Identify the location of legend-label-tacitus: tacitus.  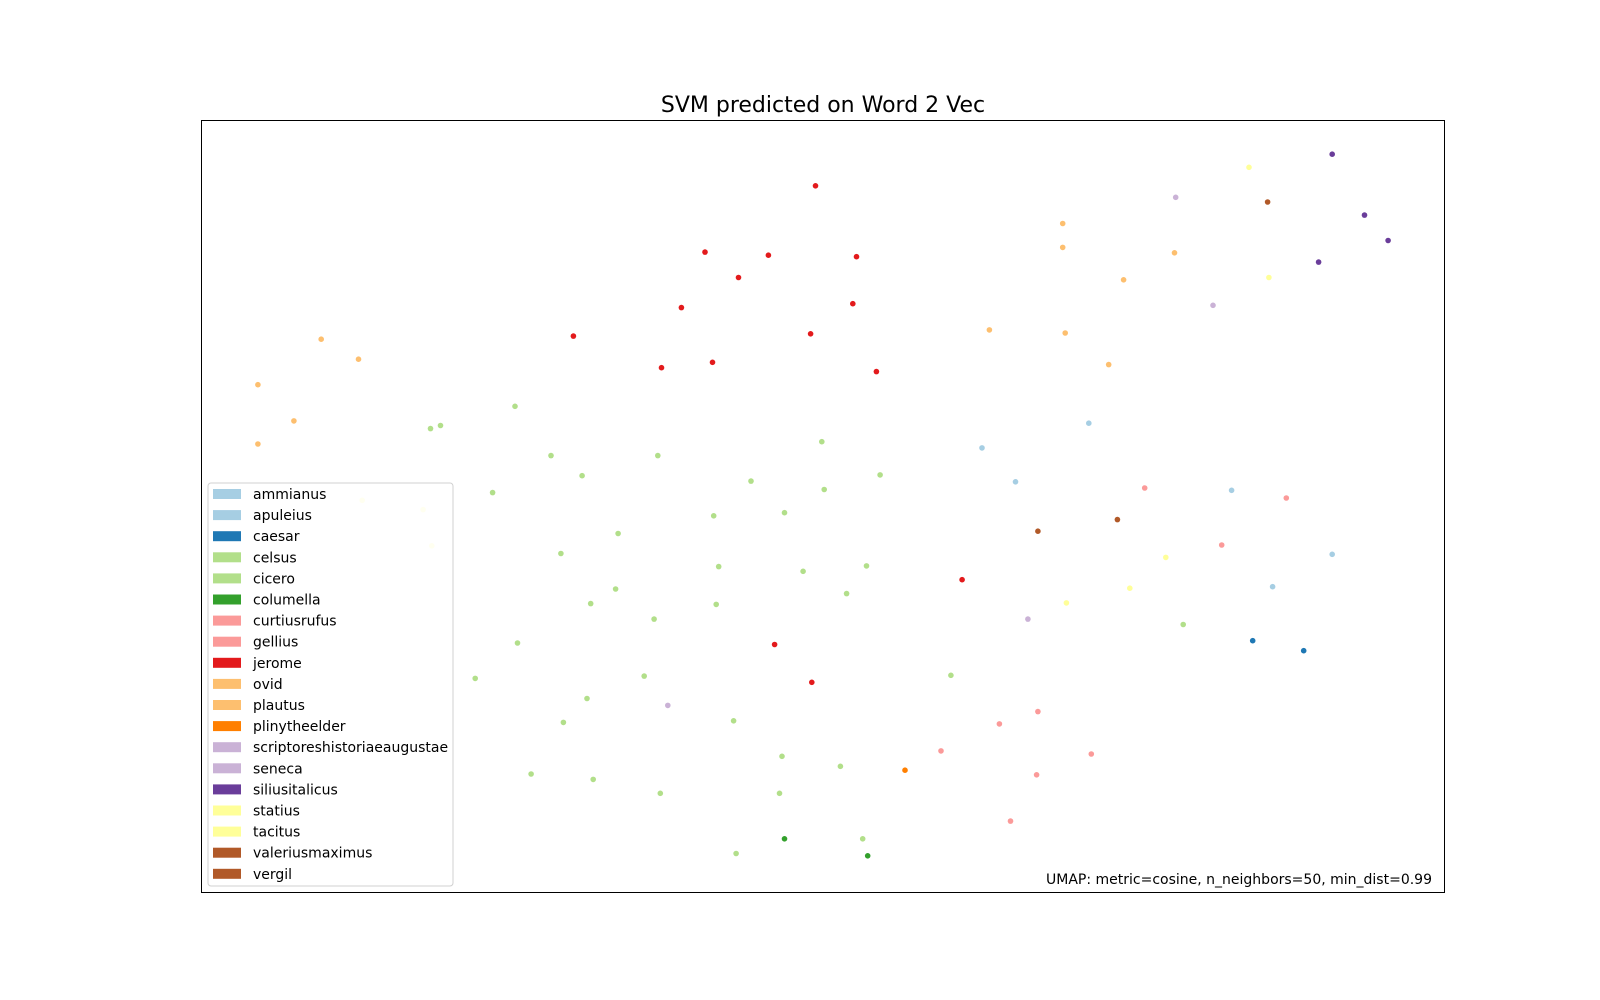
(276, 833).